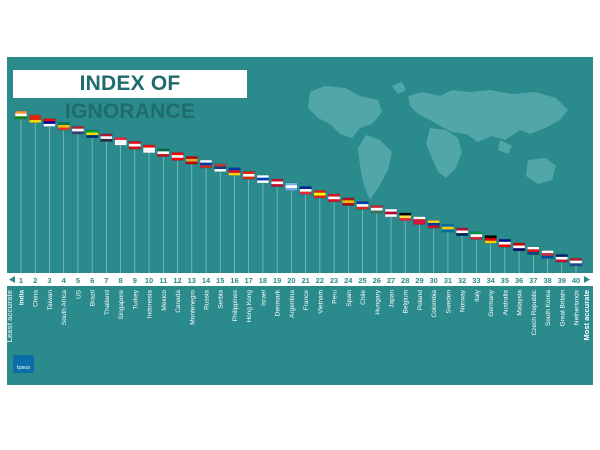 The image size is (600, 450). What do you see at coordinates (300, 279) in the screenshot?
I see `rank-axis-band` at bounding box center [300, 279].